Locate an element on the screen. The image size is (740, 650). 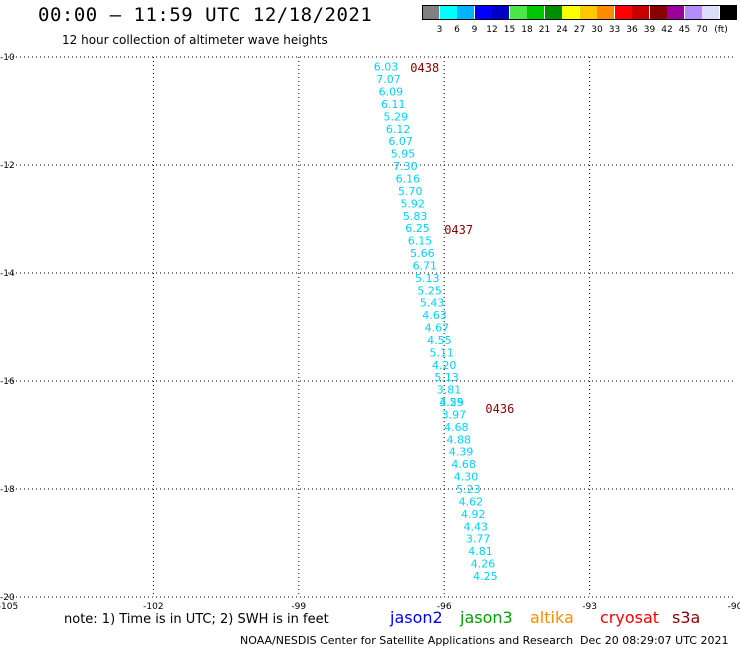
lon-tick-label: -99 is located at coordinates (298, 606).